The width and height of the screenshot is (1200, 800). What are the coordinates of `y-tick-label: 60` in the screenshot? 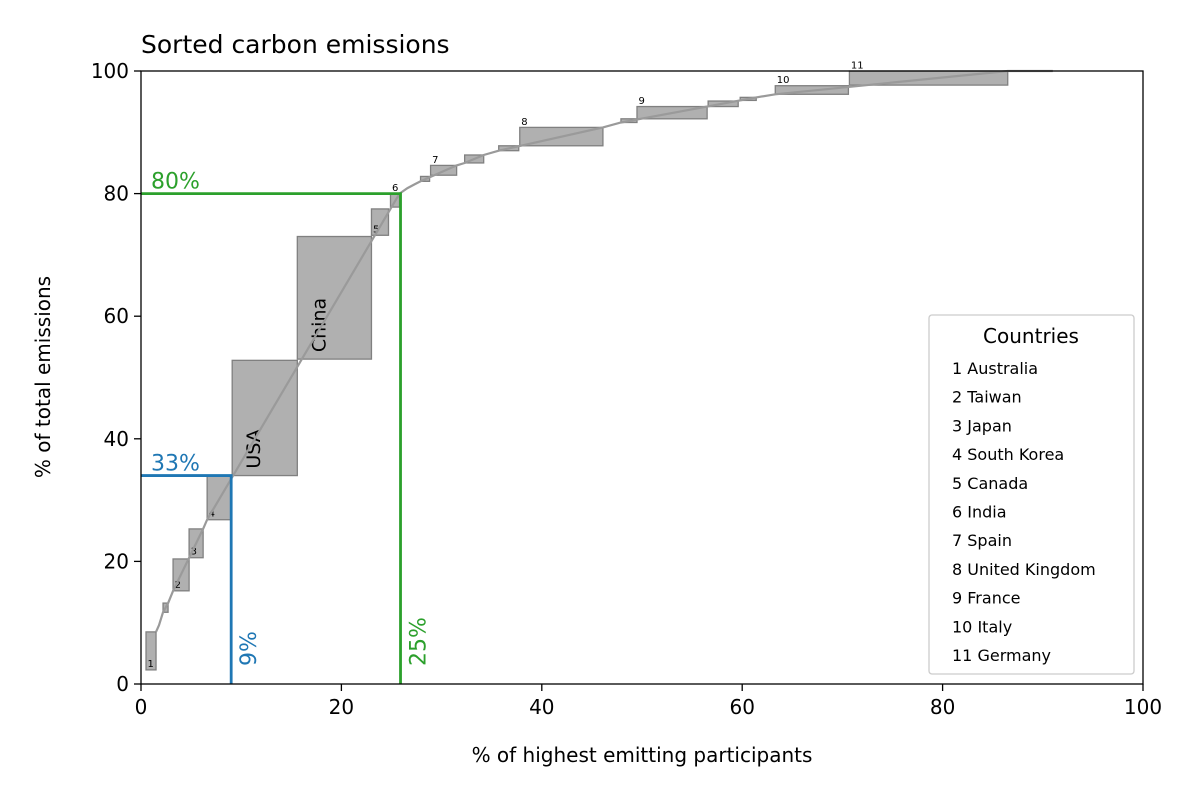 It's located at (116, 316).